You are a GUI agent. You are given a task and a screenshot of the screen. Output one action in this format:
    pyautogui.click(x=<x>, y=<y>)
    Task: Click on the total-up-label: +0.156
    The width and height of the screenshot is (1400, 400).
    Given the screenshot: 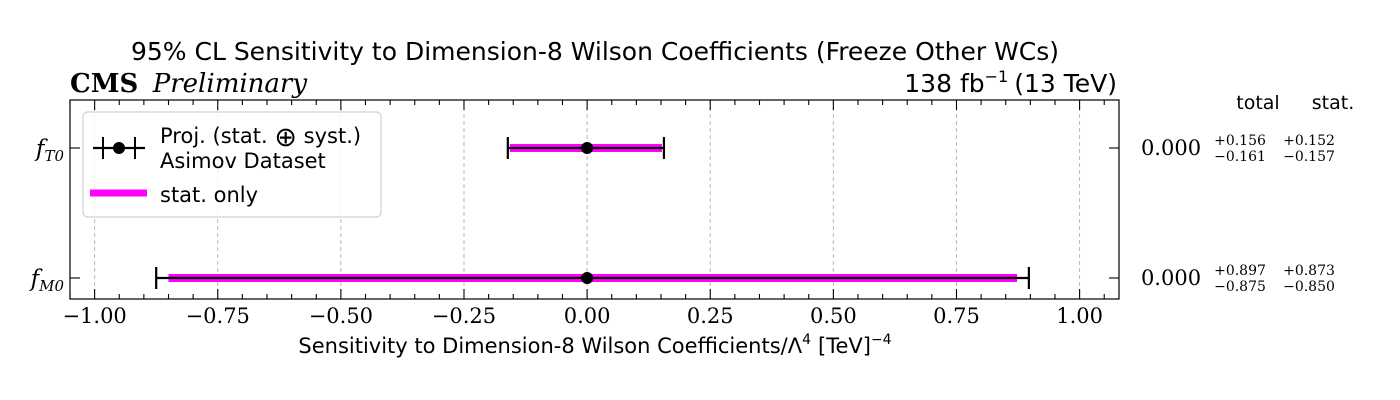 What is the action you would take?
    pyautogui.click(x=1240, y=141)
    